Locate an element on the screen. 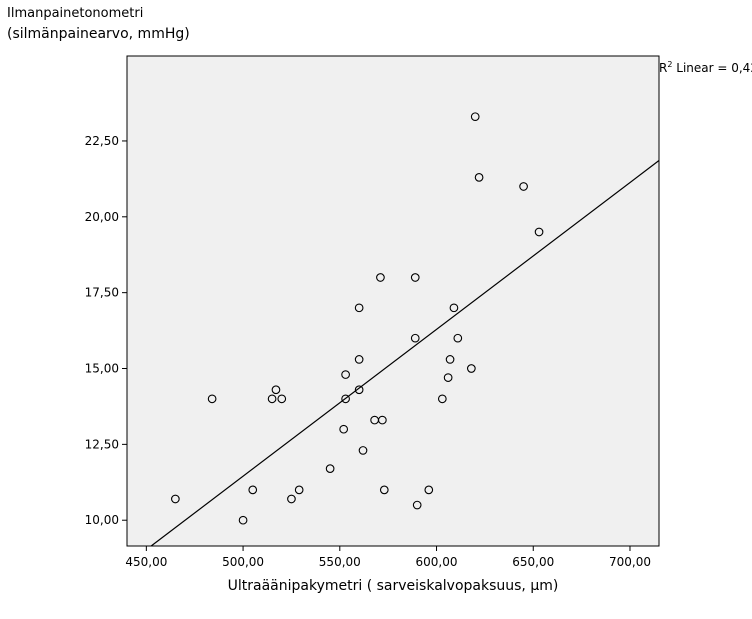 The width and height of the screenshot is (752, 619). x-tick-label: 600,00 is located at coordinates (437, 562).